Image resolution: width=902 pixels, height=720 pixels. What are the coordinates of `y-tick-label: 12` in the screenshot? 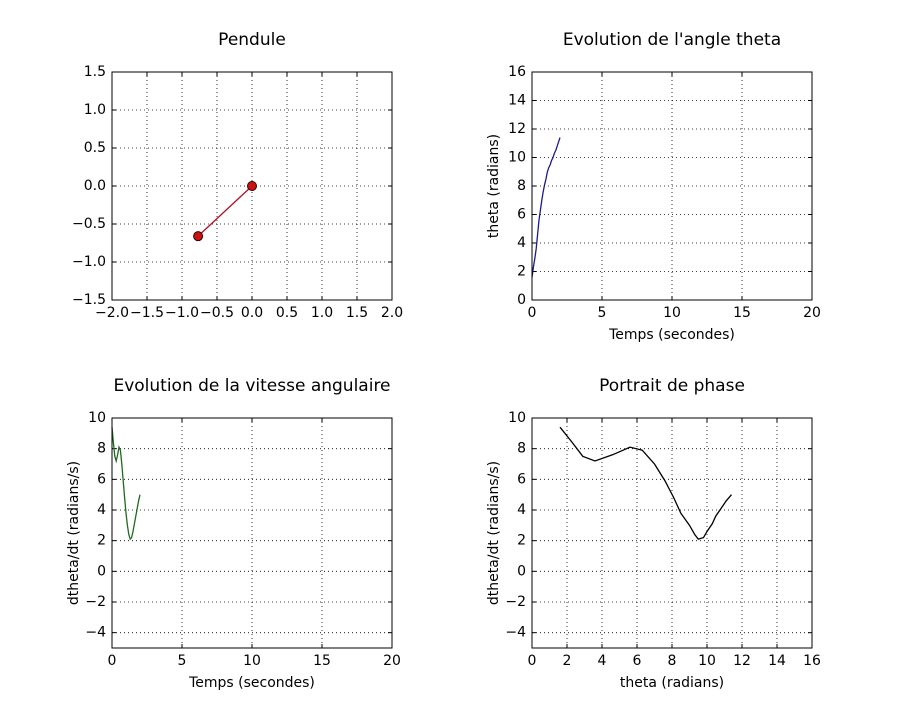 It's located at (517, 129).